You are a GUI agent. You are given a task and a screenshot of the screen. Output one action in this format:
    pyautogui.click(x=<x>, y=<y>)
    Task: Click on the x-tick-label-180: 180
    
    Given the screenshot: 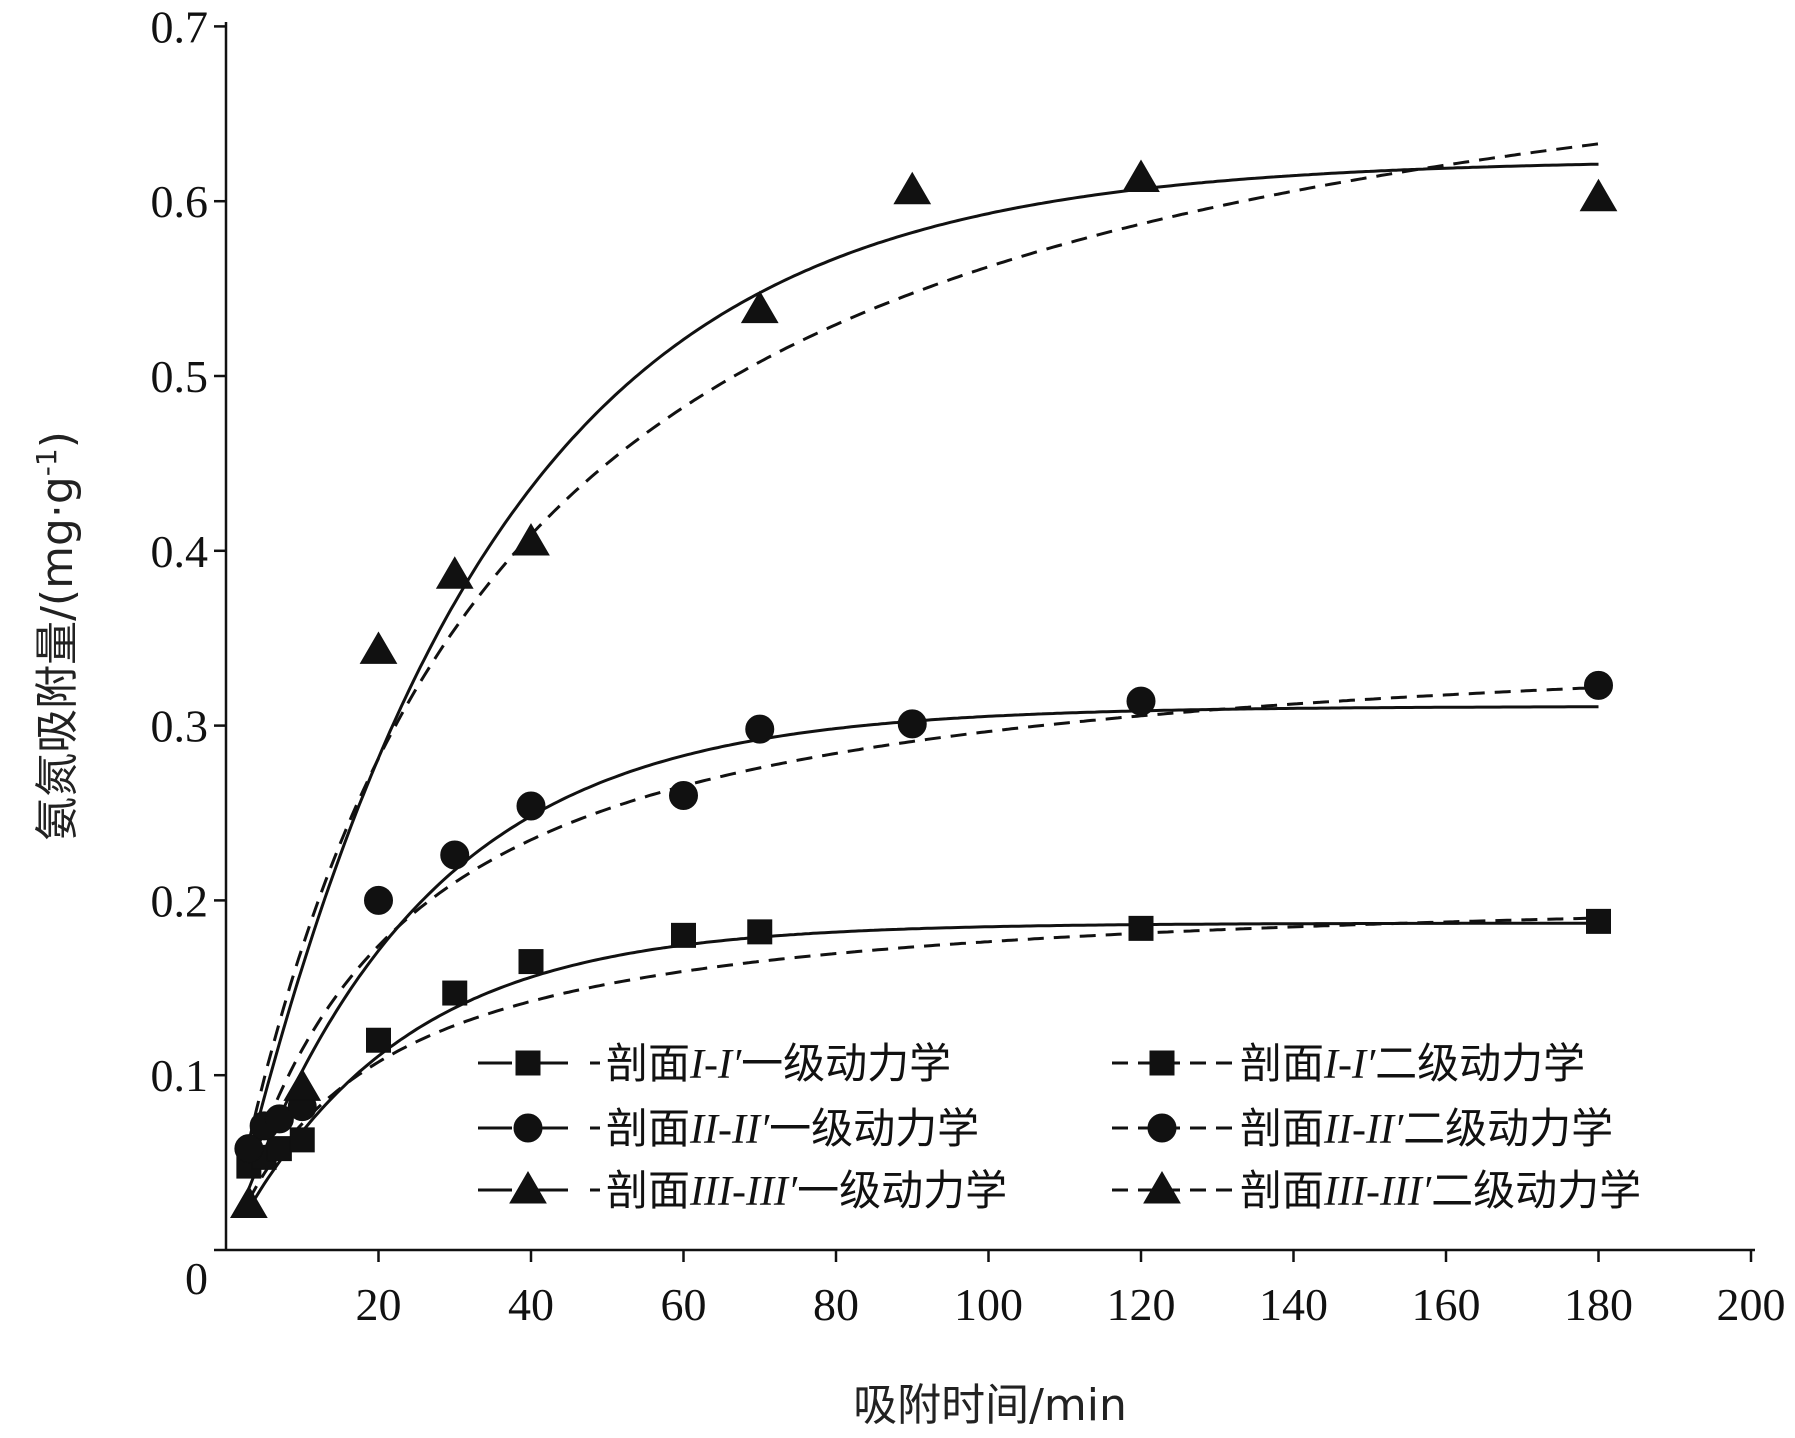 What is the action you would take?
    pyautogui.click(x=1598, y=1304)
    